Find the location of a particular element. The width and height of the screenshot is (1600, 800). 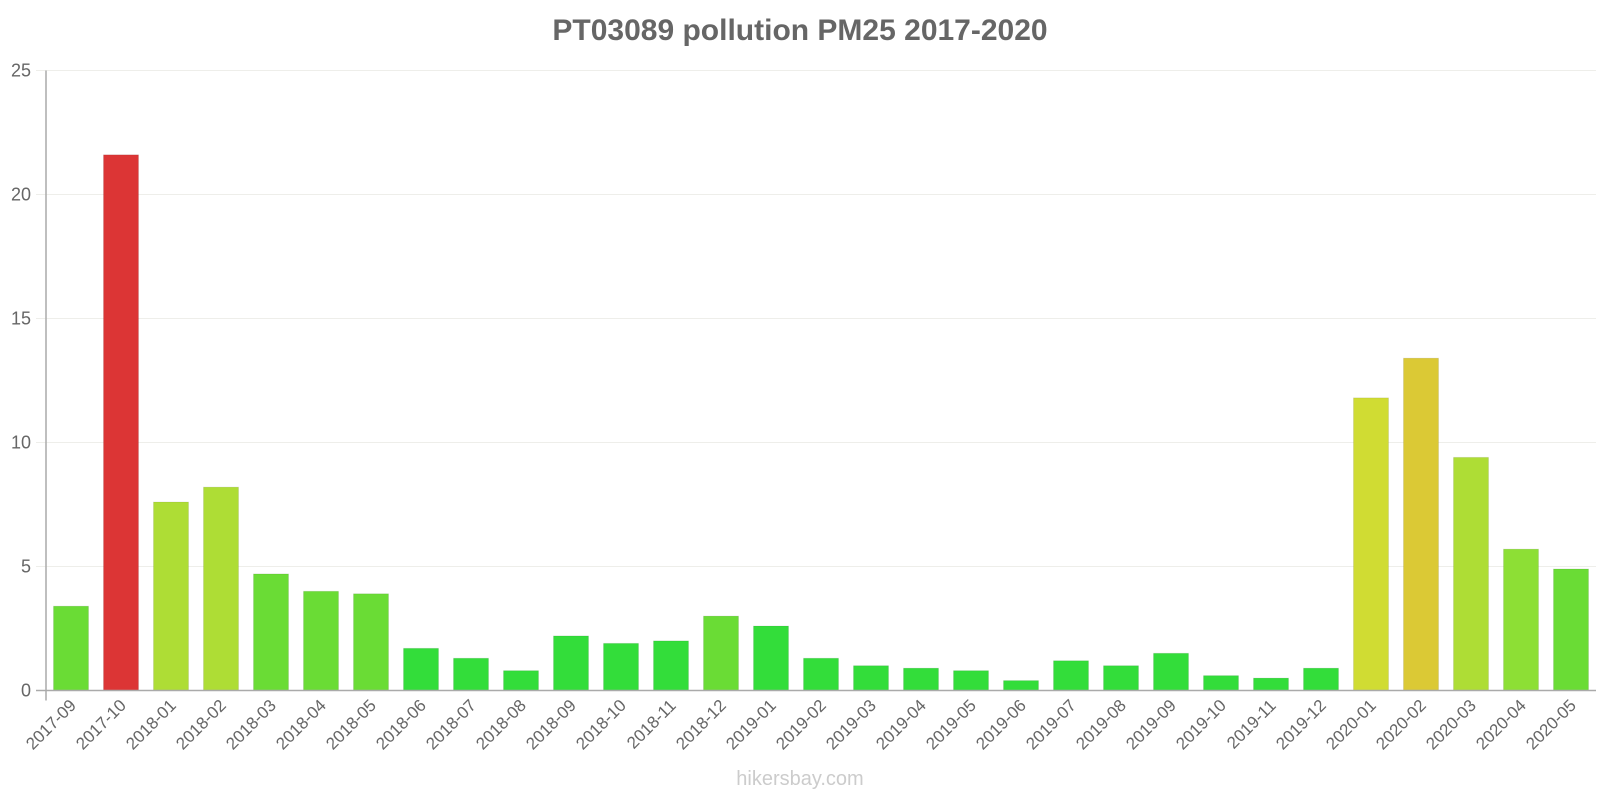

x-tick-label: 2017-09 is located at coordinates (51, 725).